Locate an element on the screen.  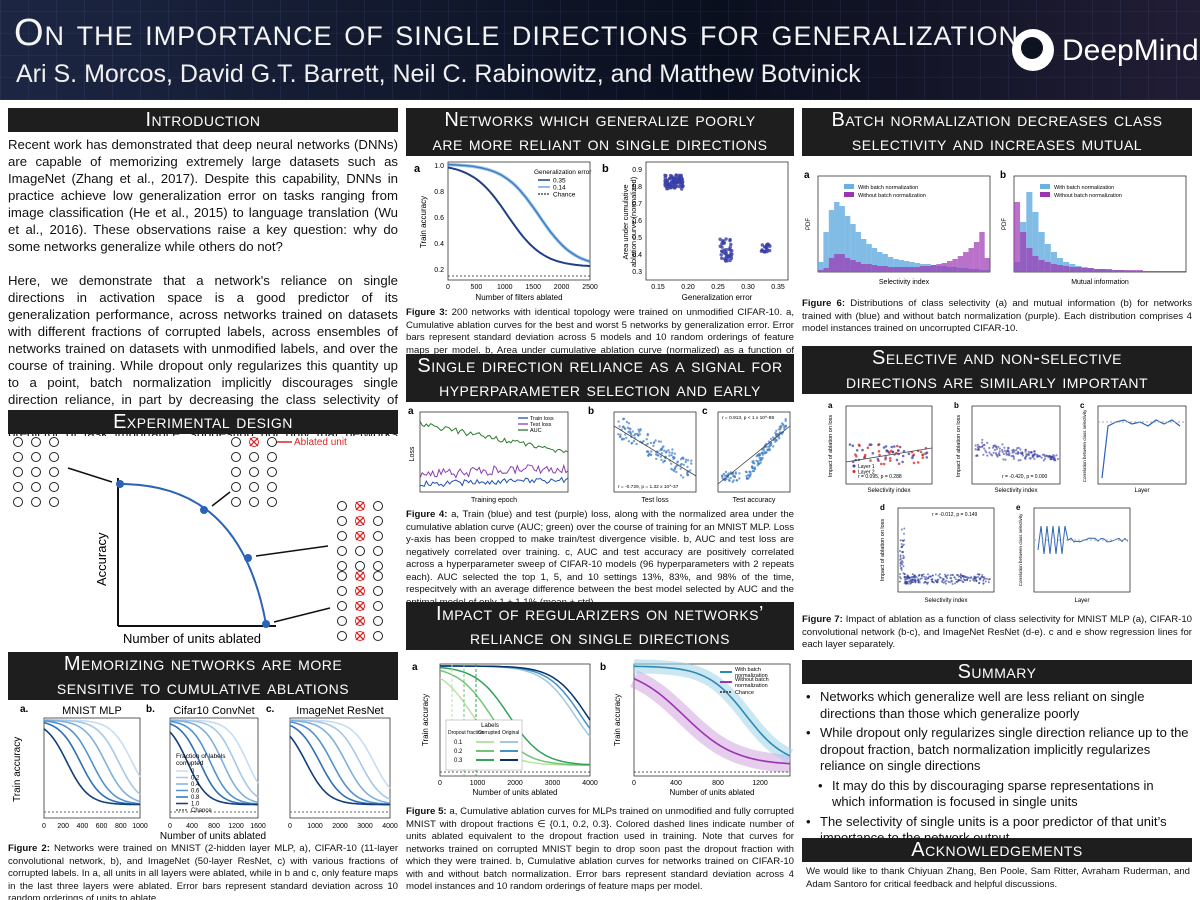
fig4a-xlabel: Training epoch is located at coordinates (494, 500).